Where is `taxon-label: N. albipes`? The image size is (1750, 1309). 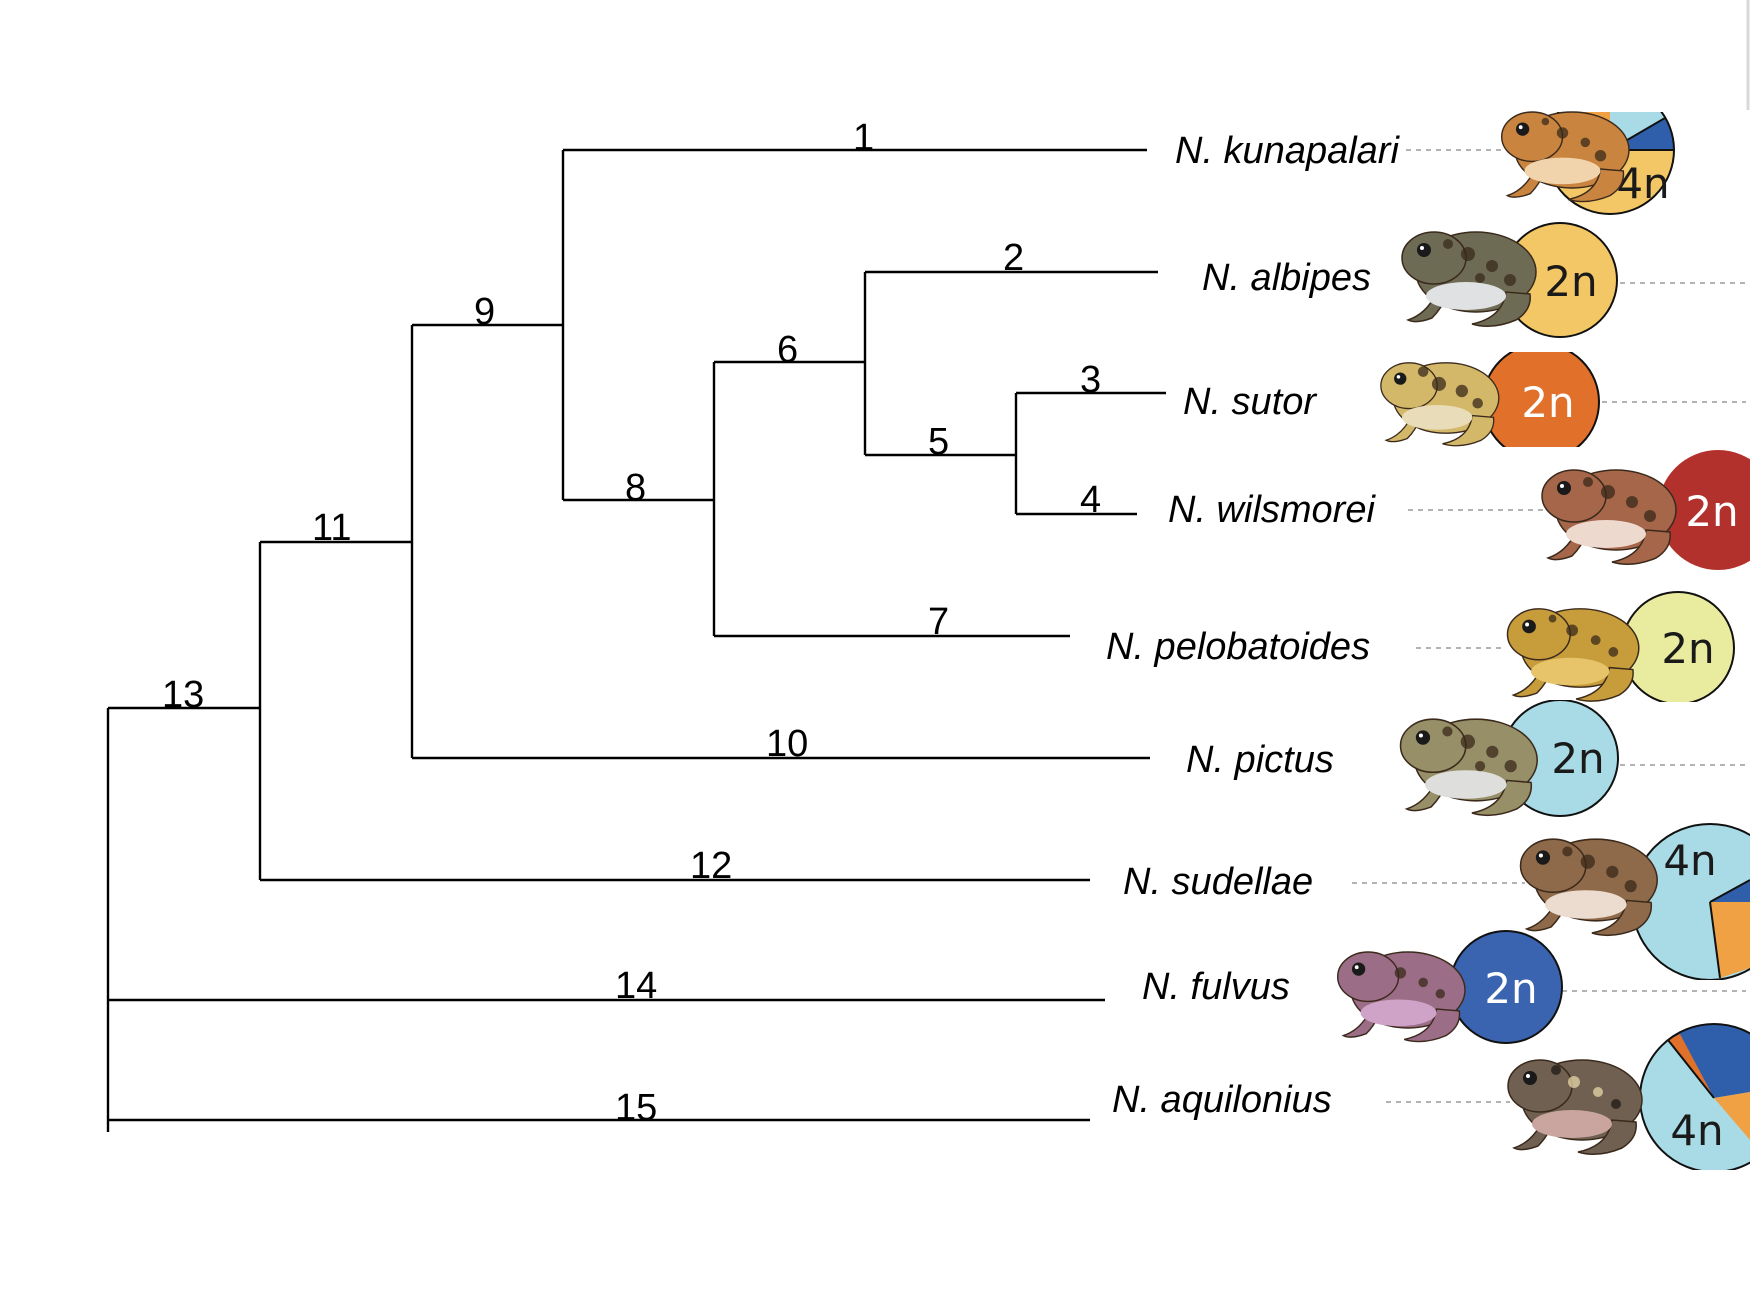
taxon-label: N. albipes is located at coordinates (1286, 278).